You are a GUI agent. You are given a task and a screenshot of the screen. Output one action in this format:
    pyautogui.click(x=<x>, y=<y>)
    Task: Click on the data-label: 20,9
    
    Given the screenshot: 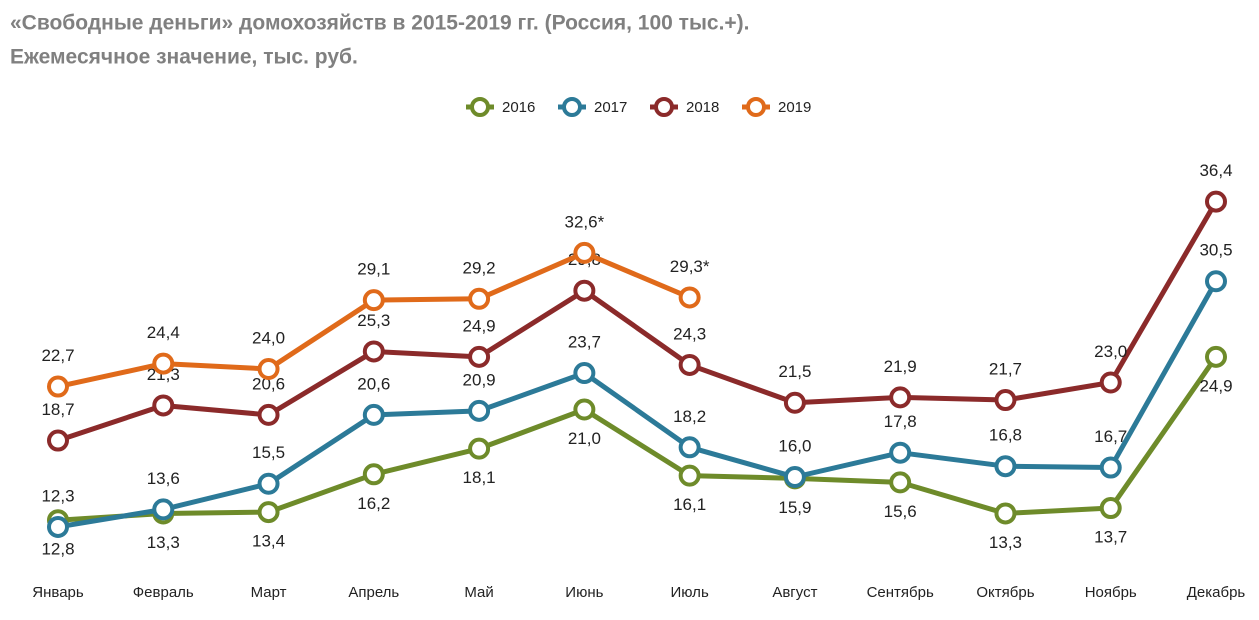 What is the action you would take?
    pyautogui.click(x=479, y=379)
    